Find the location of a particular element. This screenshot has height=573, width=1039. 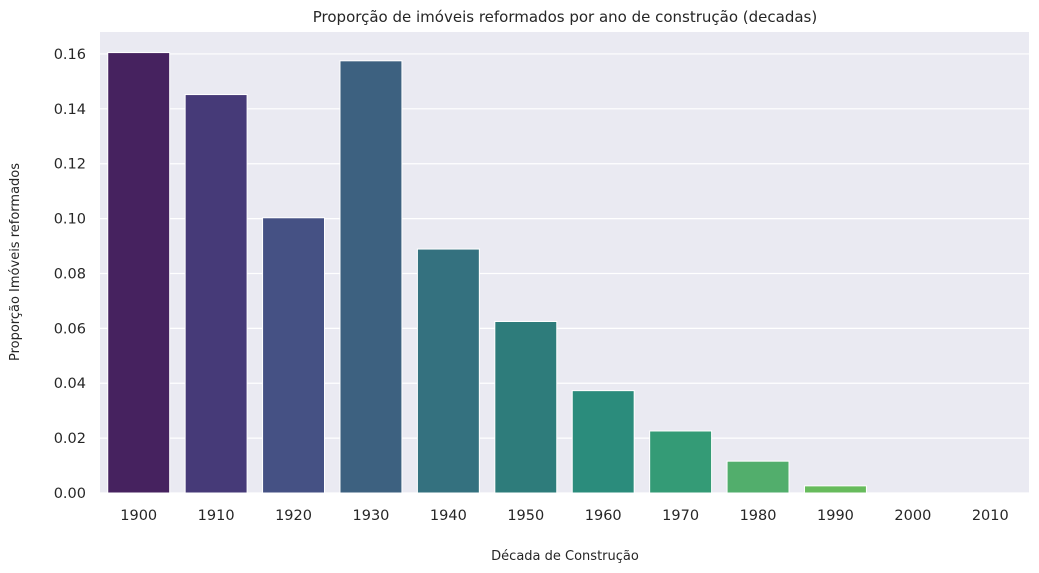

x-tick-label: 1940 is located at coordinates (448, 516).